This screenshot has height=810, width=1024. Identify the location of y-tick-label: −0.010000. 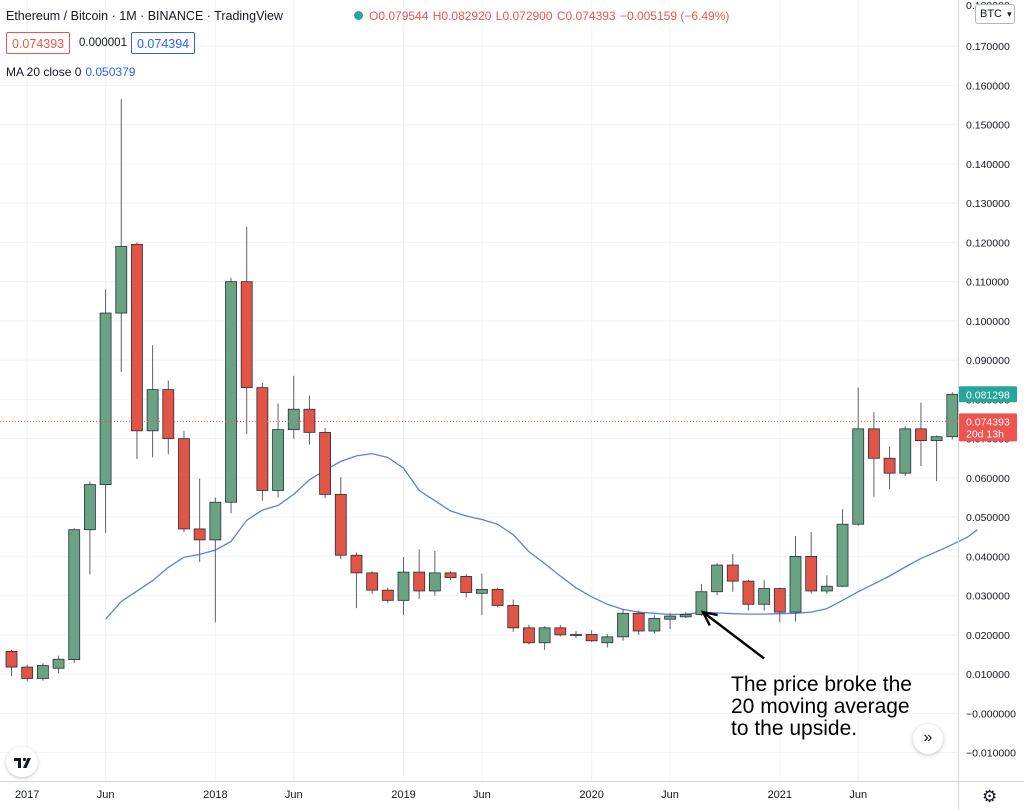
(991, 754).